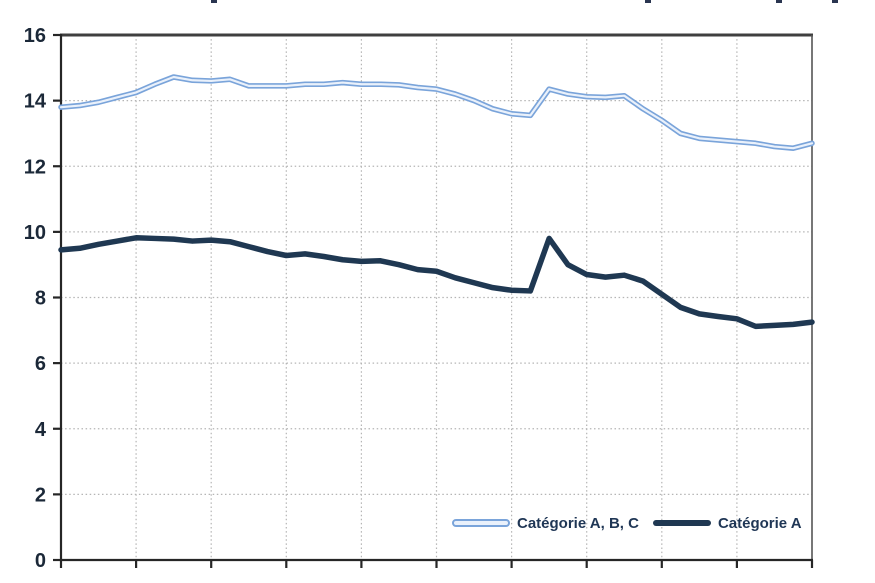  What do you see at coordinates (481, 523) in the screenshot?
I see `legend-line-sample-categorie-abc` at bounding box center [481, 523].